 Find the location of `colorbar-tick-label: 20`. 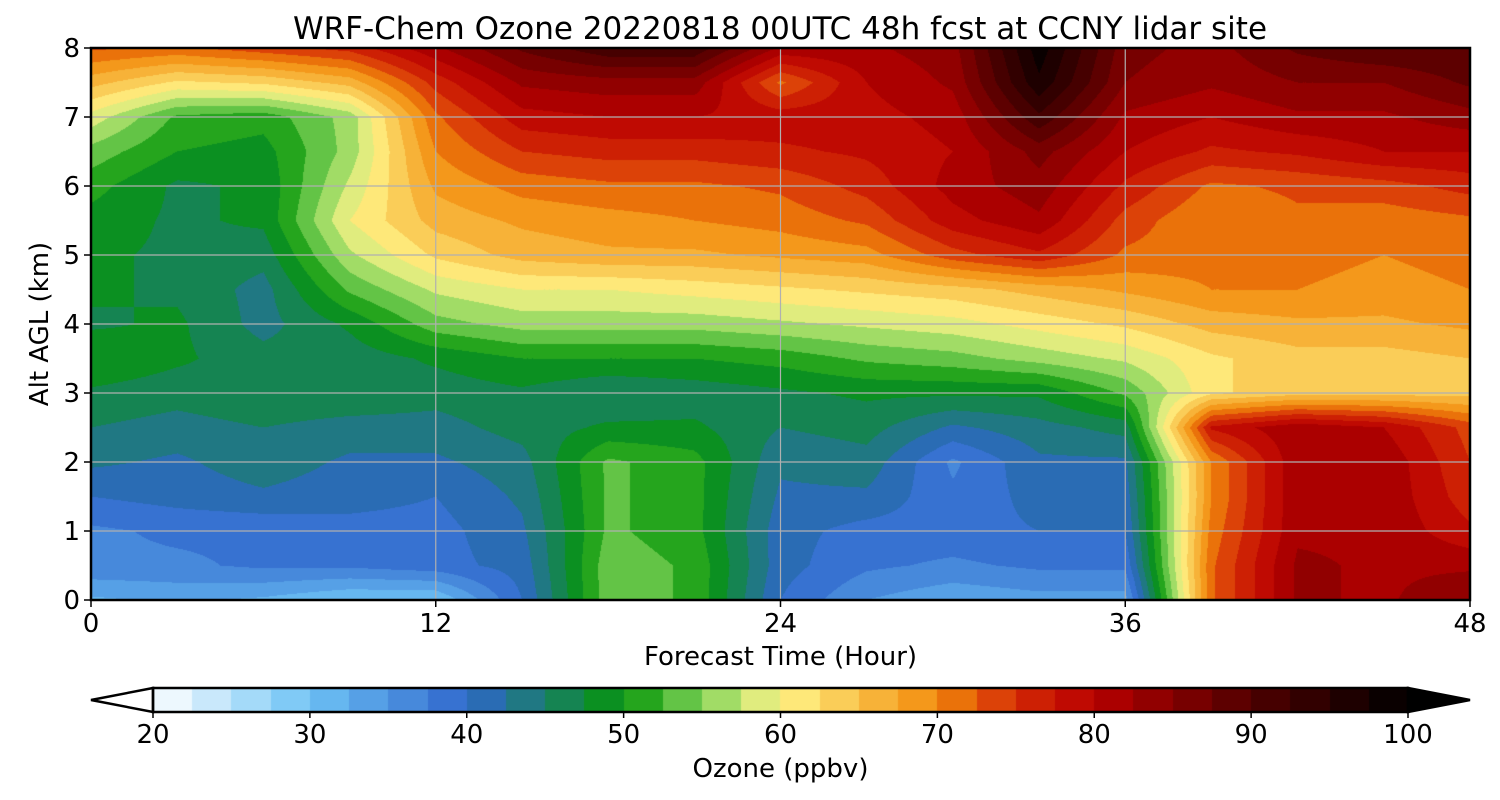

colorbar-tick-label: 20 is located at coordinates (152, 735).